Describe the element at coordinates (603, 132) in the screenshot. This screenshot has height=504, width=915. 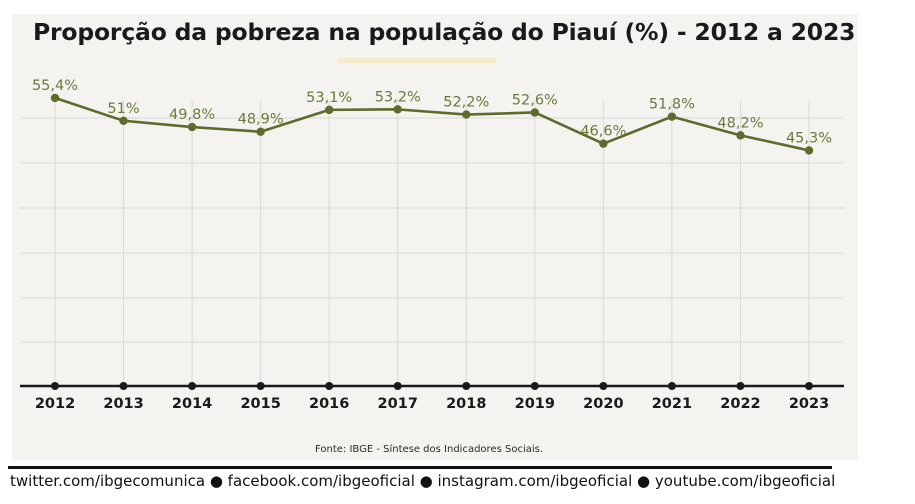
I see `data-label: 46,6%` at that location.